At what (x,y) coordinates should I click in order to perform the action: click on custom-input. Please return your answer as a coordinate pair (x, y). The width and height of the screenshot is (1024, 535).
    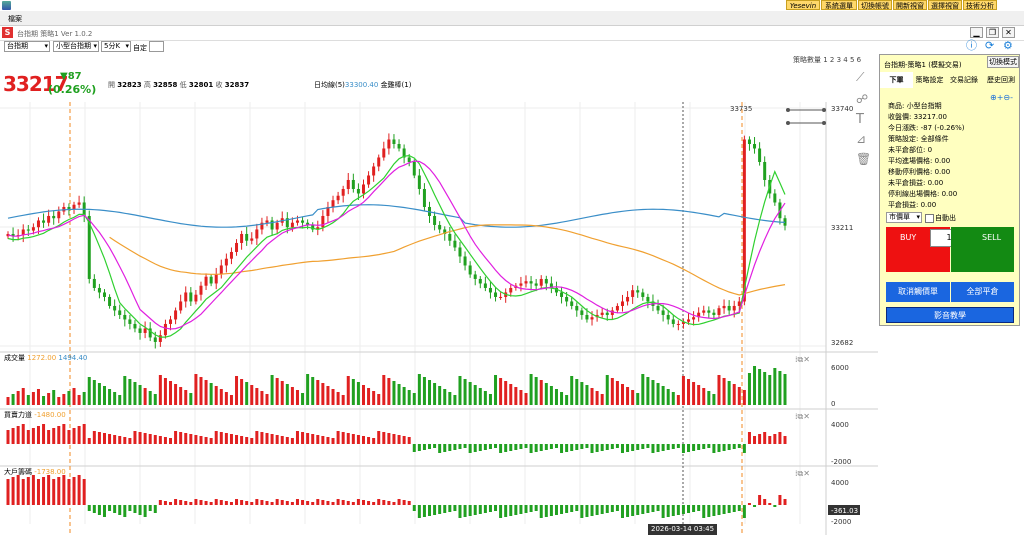
    Looking at the image, I should click on (156, 46).